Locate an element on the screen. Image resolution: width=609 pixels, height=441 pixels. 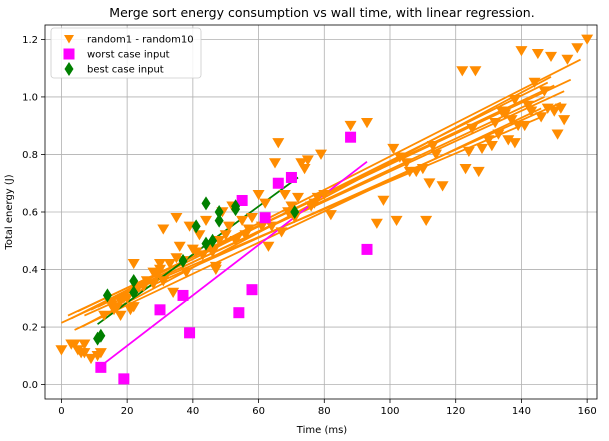
x-tick-label: 100 is located at coordinates (389, 411).